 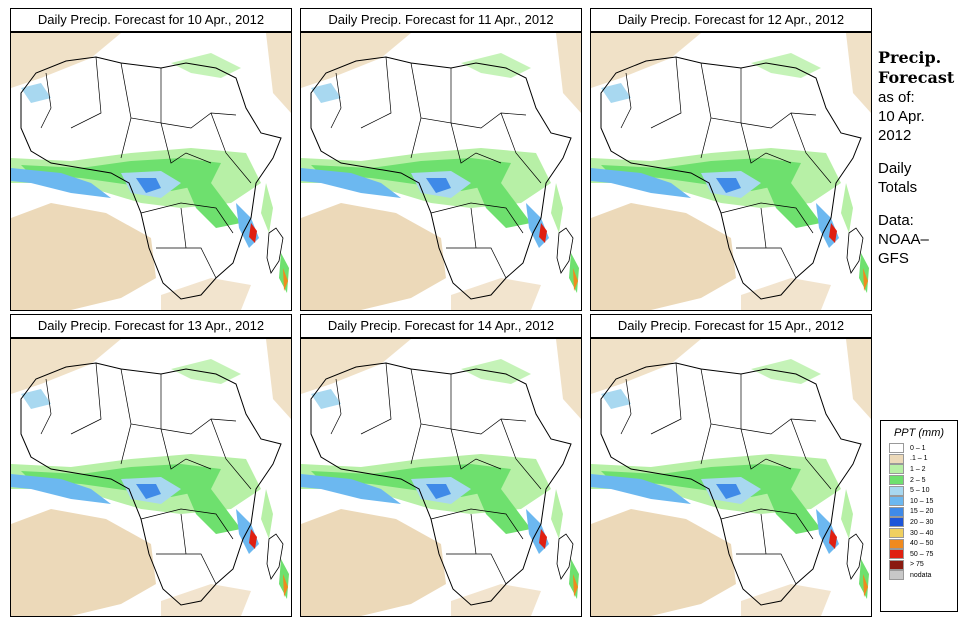 I want to click on legend-label: 50 – 75, so click(x=922, y=554).